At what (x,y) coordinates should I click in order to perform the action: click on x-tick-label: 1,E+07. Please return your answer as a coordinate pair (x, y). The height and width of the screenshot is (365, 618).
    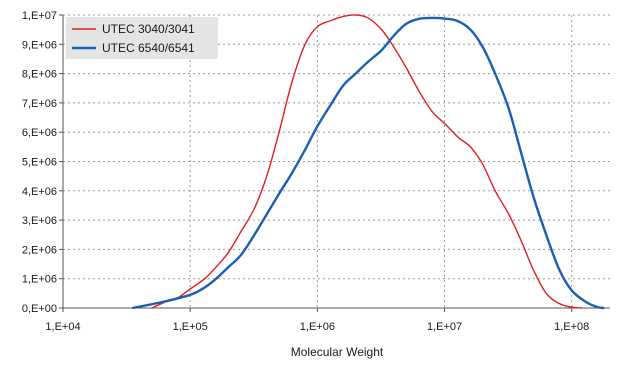
    Looking at the image, I should click on (444, 327).